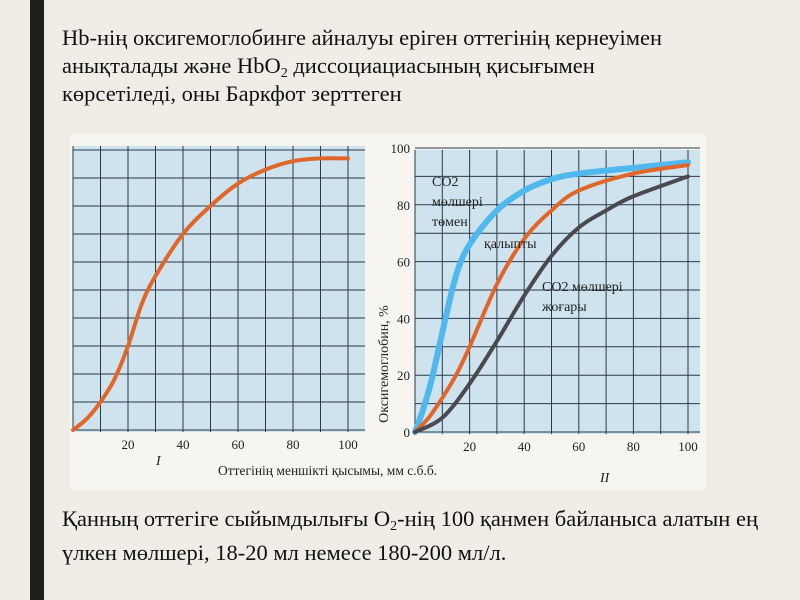 This screenshot has width=800, height=600. I want to click on annotation-co2-low-1: CO2, so click(445, 182).